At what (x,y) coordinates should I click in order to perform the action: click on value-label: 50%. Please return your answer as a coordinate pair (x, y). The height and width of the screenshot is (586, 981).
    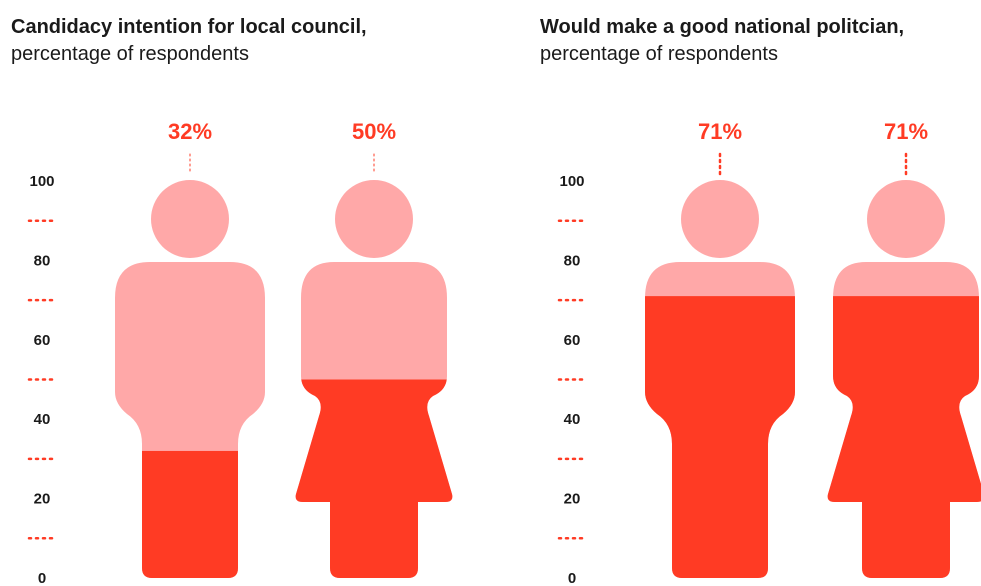
    Looking at the image, I should click on (374, 131).